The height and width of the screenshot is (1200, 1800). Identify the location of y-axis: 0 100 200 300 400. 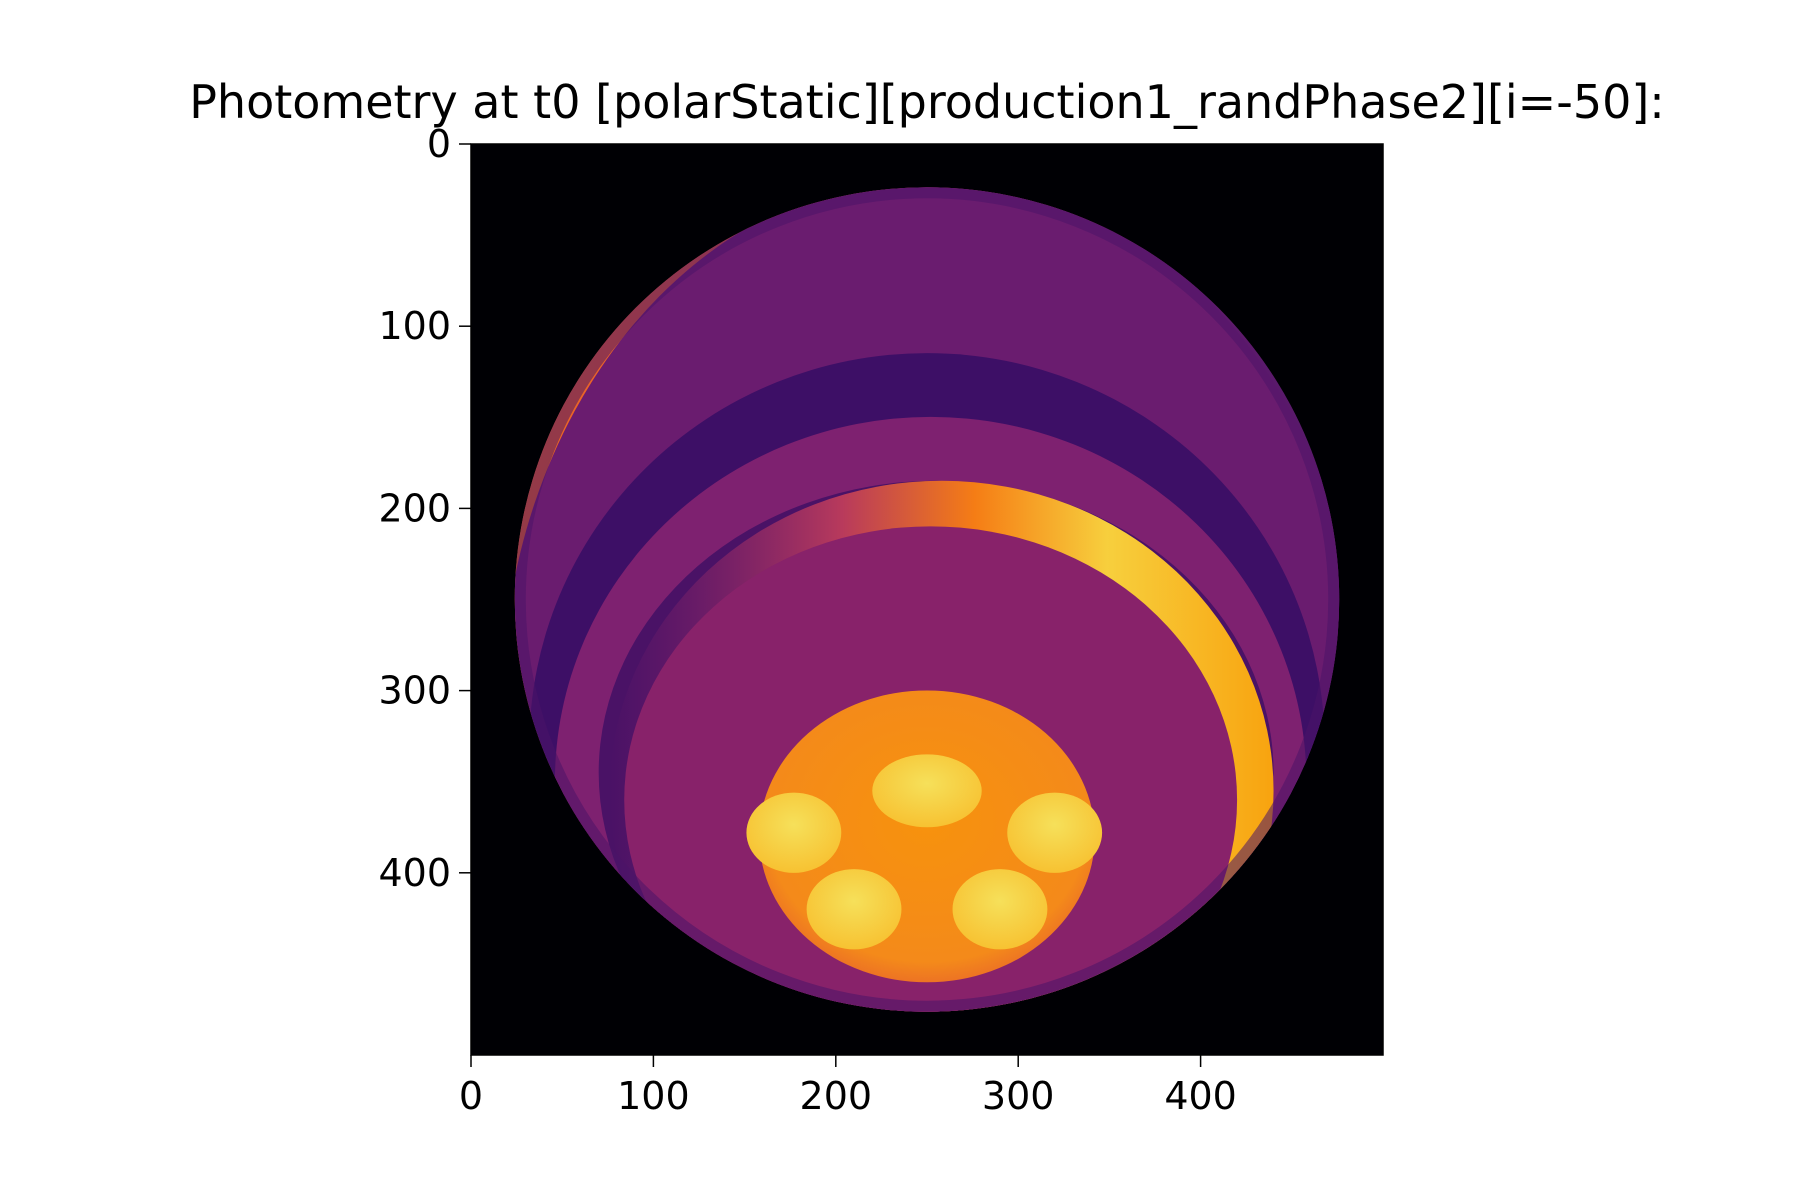
(424, 508).